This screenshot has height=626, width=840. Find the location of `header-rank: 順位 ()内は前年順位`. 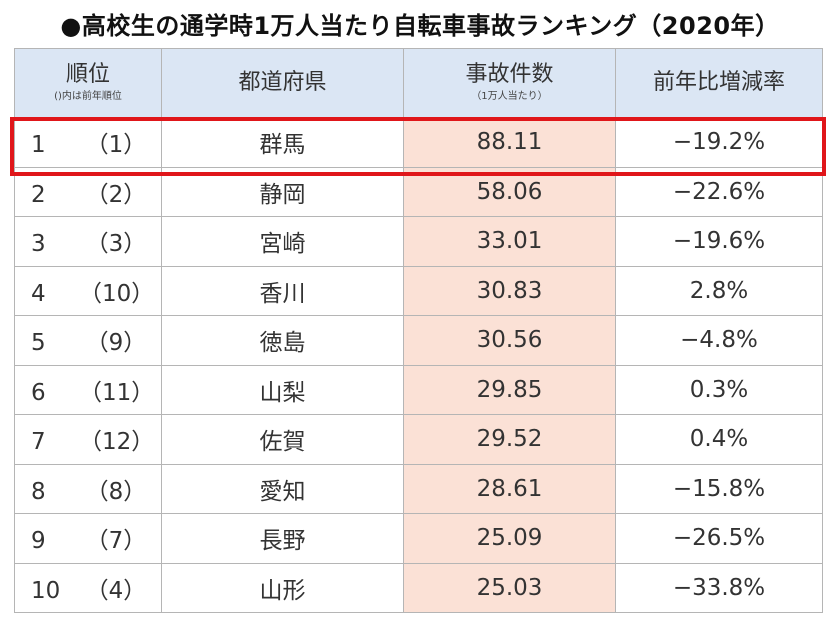

header-rank: 順位 ()内は前年順位 is located at coordinates (88, 83).